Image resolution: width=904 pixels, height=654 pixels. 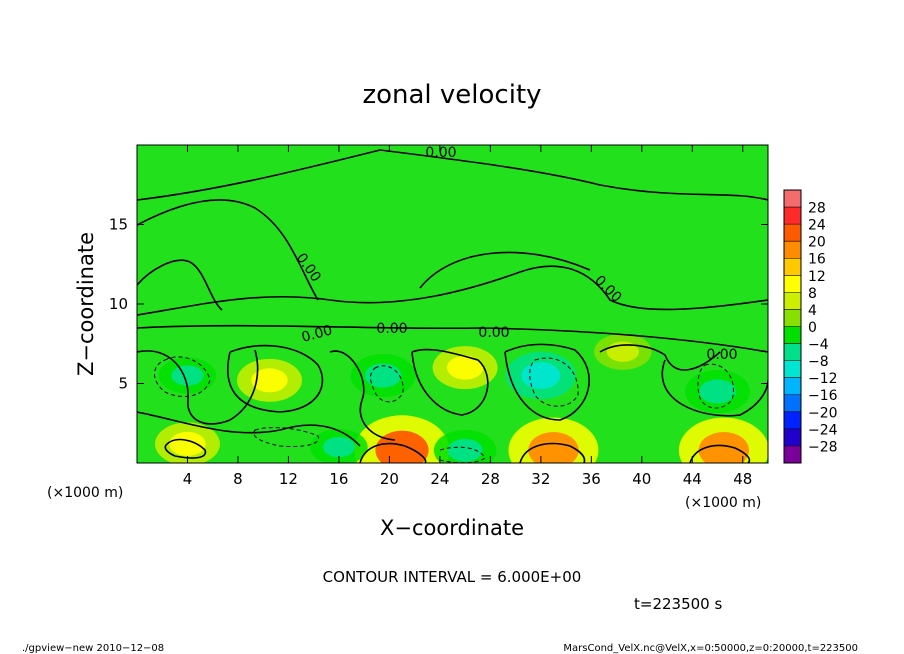 What do you see at coordinates (641, 479) in the screenshot?
I see `x-tick-label: 40` at bounding box center [641, 479].